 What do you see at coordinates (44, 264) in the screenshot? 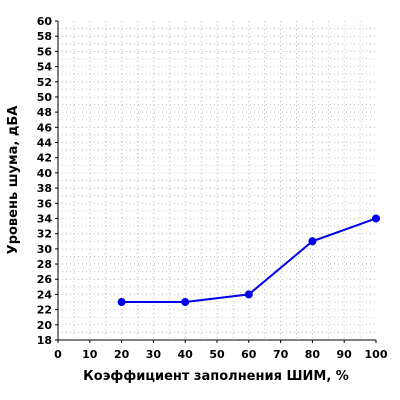
I see `y-tick-label: 28` at bounding box center [44, 264].